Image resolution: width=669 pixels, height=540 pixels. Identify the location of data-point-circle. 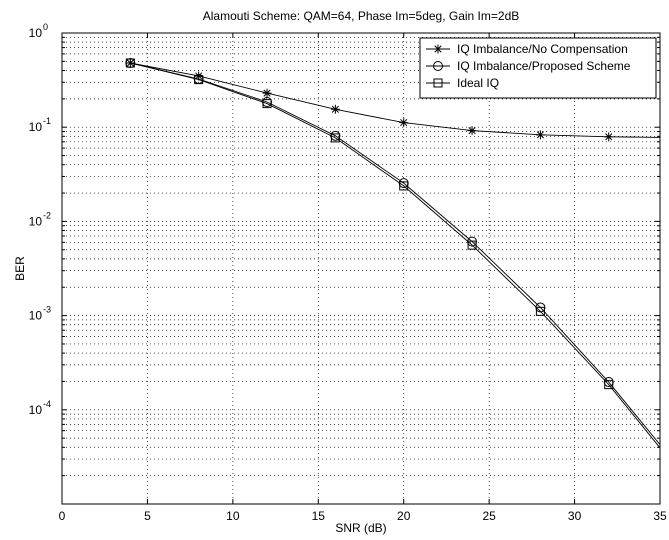
(438, 66).